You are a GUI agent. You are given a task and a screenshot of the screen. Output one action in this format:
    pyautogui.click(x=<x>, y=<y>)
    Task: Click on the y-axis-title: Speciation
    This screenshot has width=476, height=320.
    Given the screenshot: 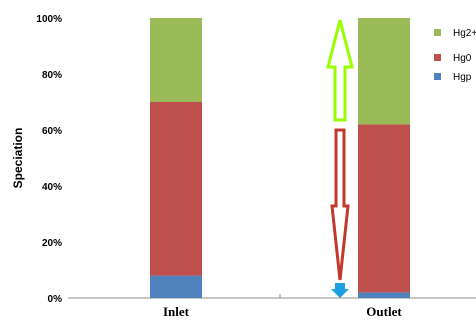 What is the action you would take?
    pyautogui.click(x=18, y=158)
    